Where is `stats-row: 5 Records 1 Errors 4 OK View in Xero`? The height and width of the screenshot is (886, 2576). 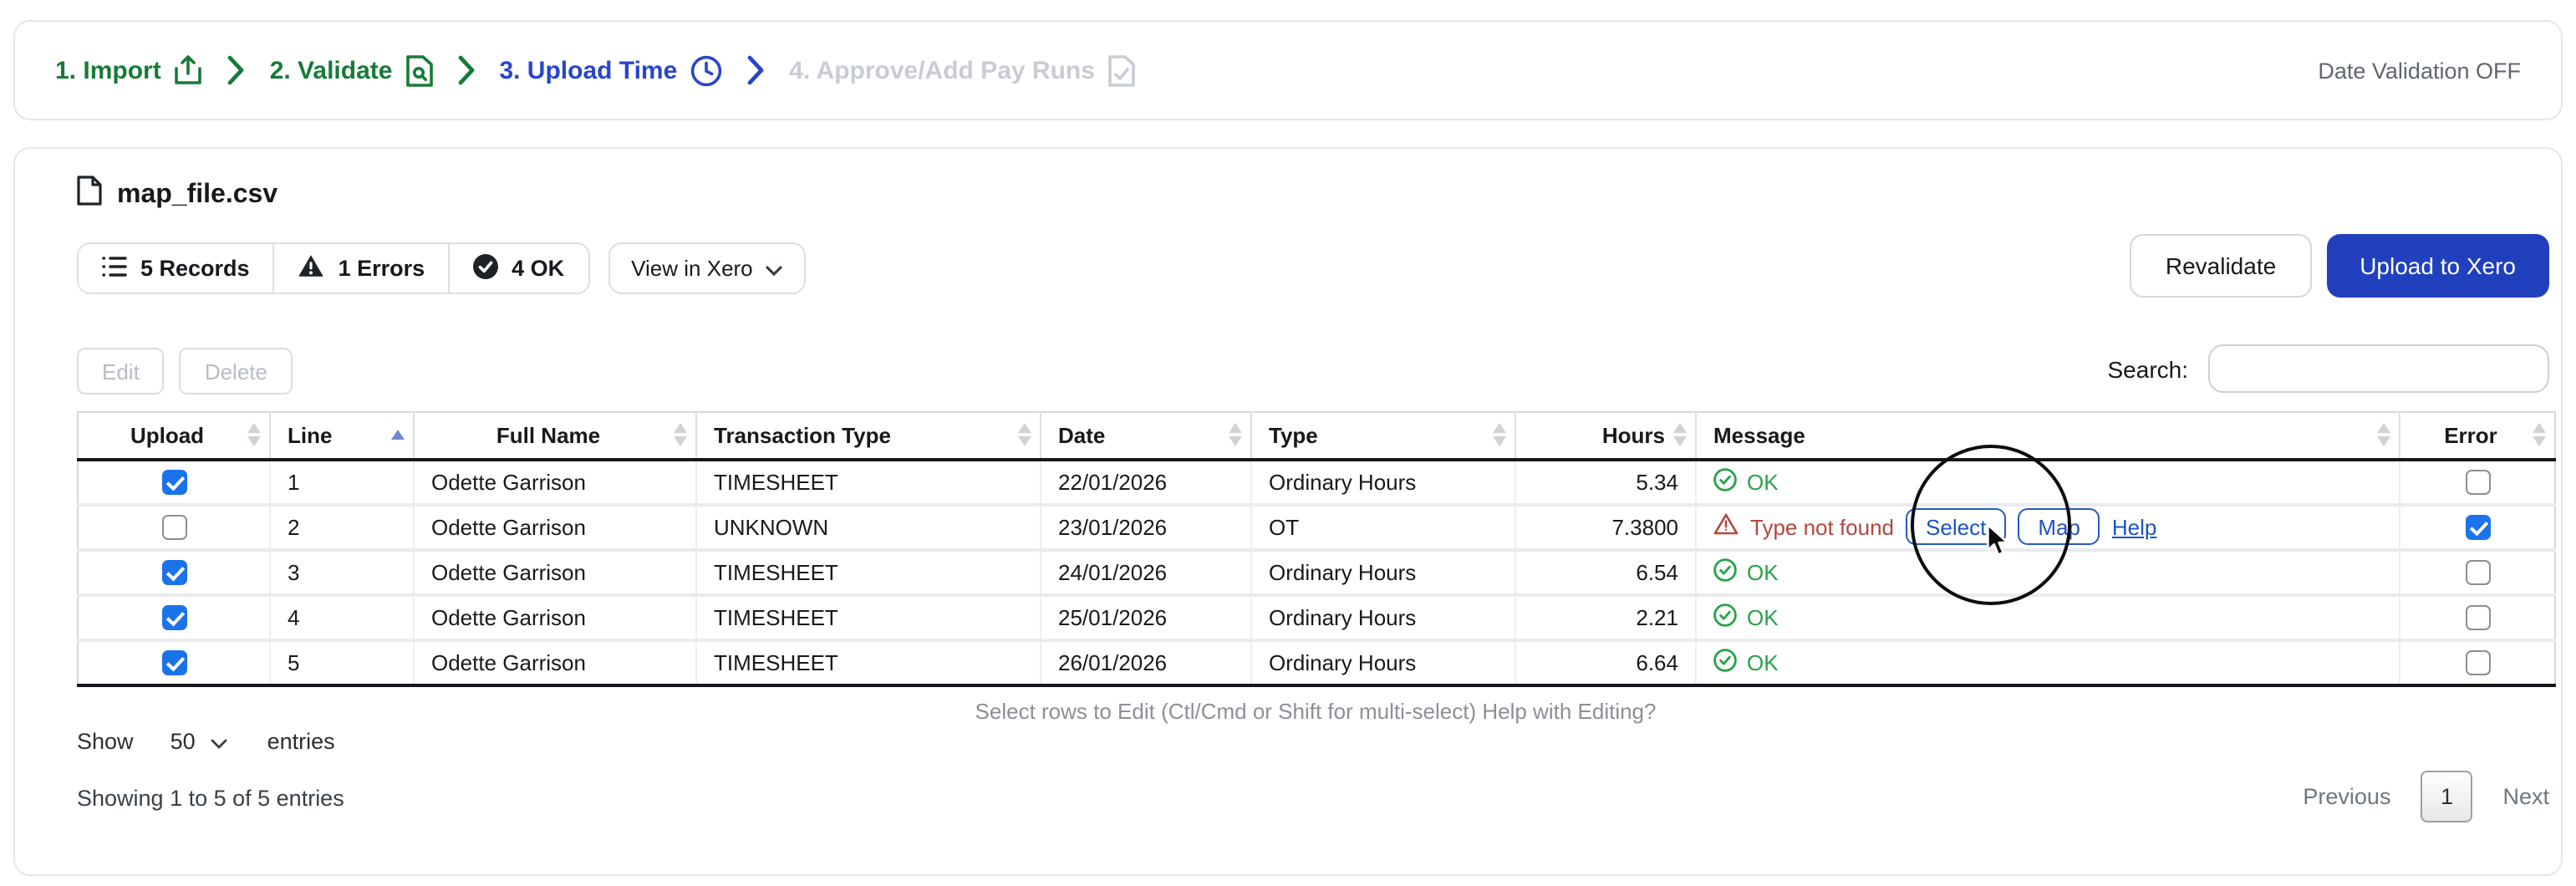 stats-row: 5 Records 1 Errors 4 OK View in Xero is located at coordinates (442, 268).